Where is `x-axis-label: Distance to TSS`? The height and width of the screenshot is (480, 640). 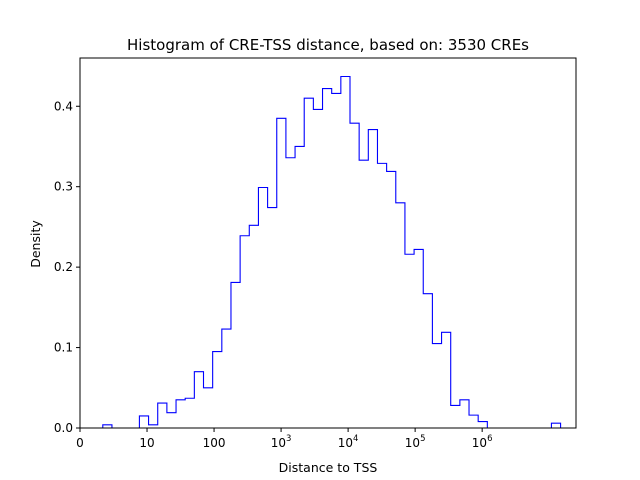
x-axis-label: Distance to TSS is located at coordinates (328, 467).